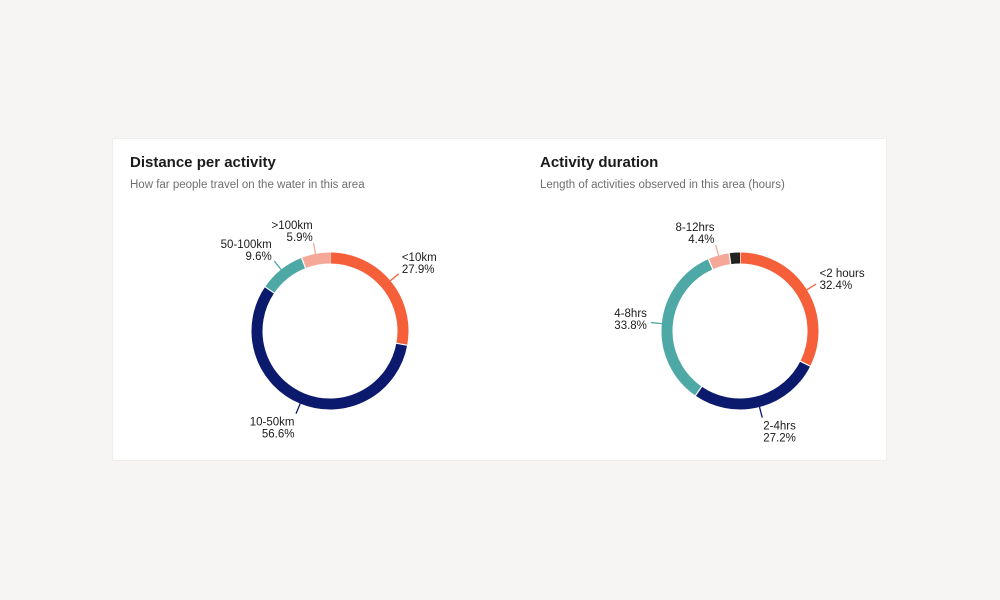 This screenshot has height=600, width=1000. Describe the element at coordinates (630, 314) in the screenshot. I see `slice-label: 4-8hrs` at that location.